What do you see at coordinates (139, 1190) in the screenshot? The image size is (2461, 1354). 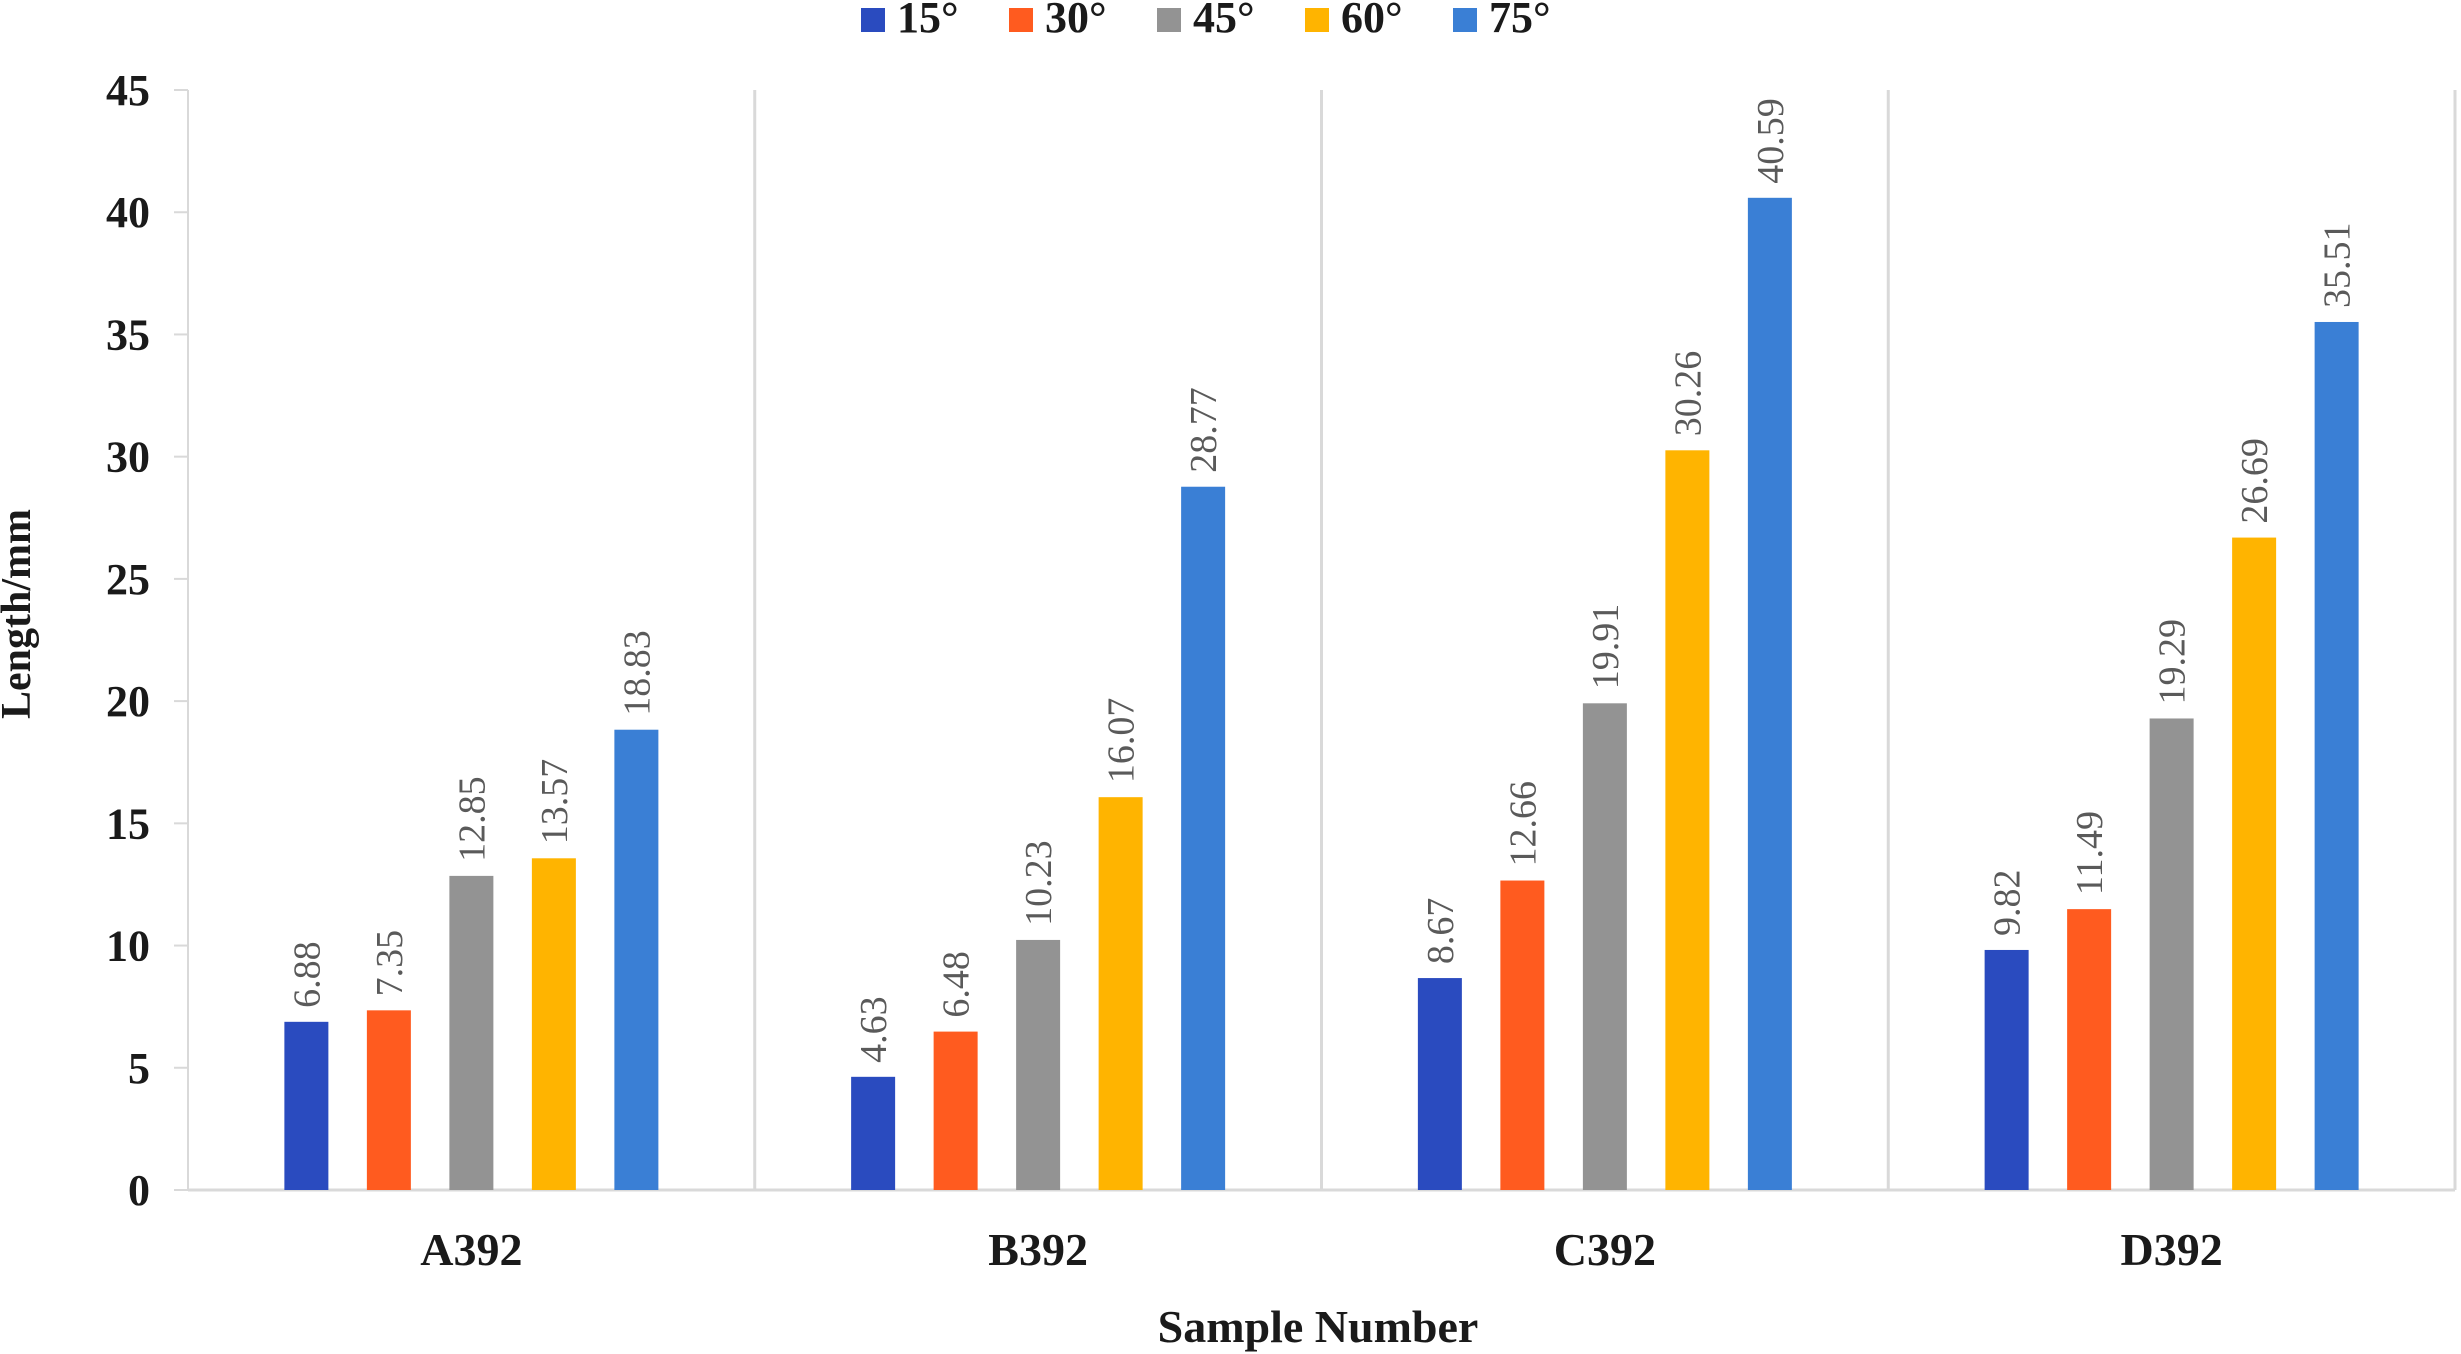 I see `y-tick-label: 0` at bounding box center [139, 1190].